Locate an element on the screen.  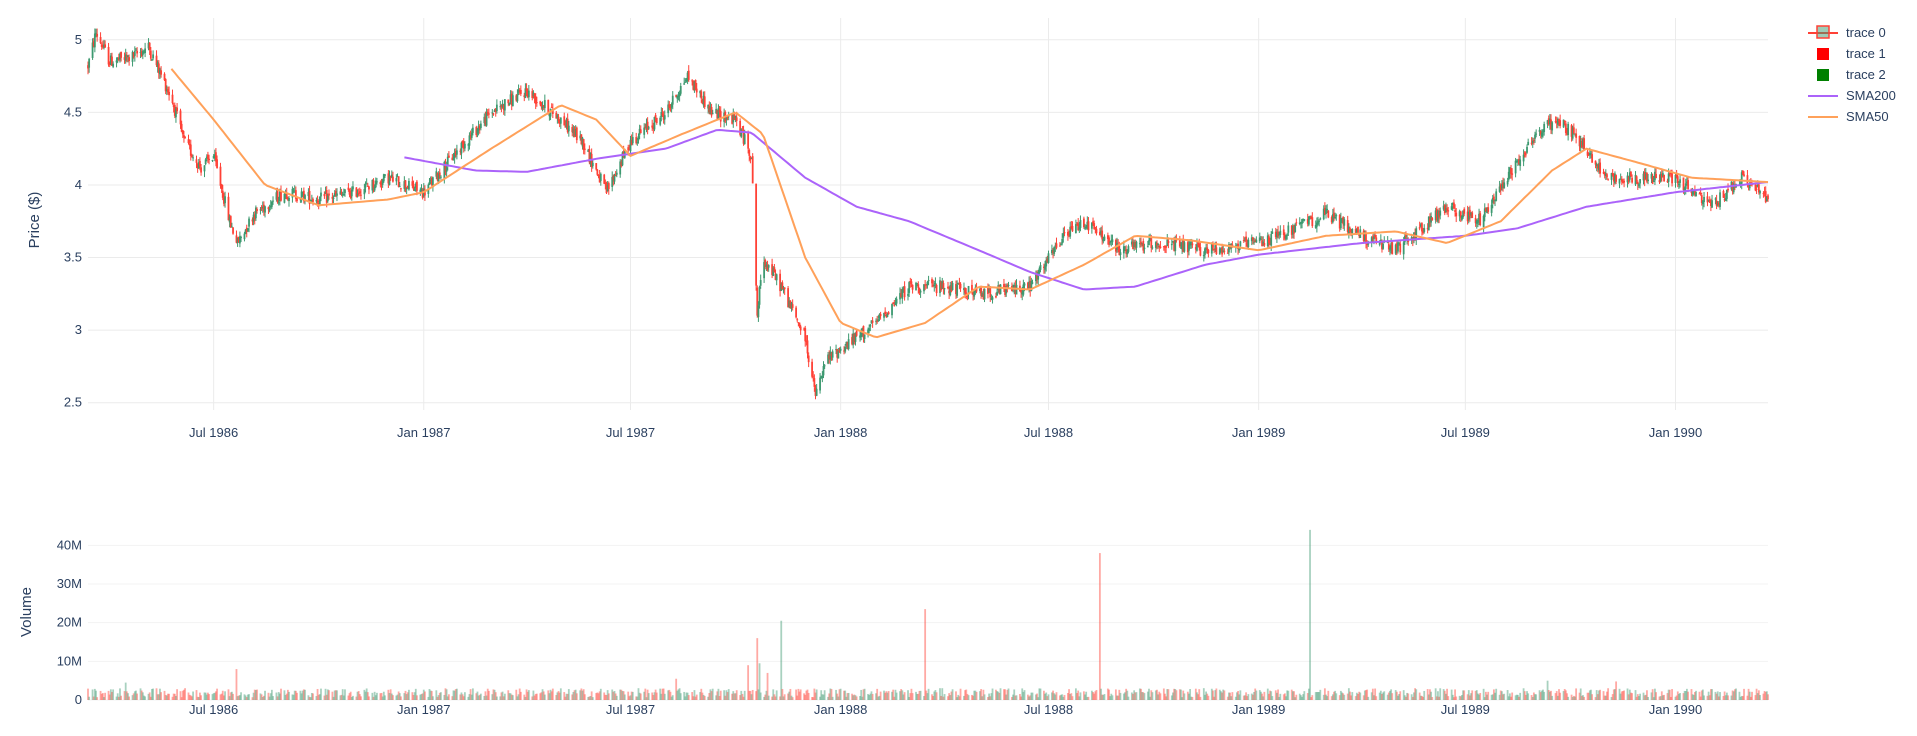
legend-item-trace-2: trace 2 is located at coordinates (1851, 74).